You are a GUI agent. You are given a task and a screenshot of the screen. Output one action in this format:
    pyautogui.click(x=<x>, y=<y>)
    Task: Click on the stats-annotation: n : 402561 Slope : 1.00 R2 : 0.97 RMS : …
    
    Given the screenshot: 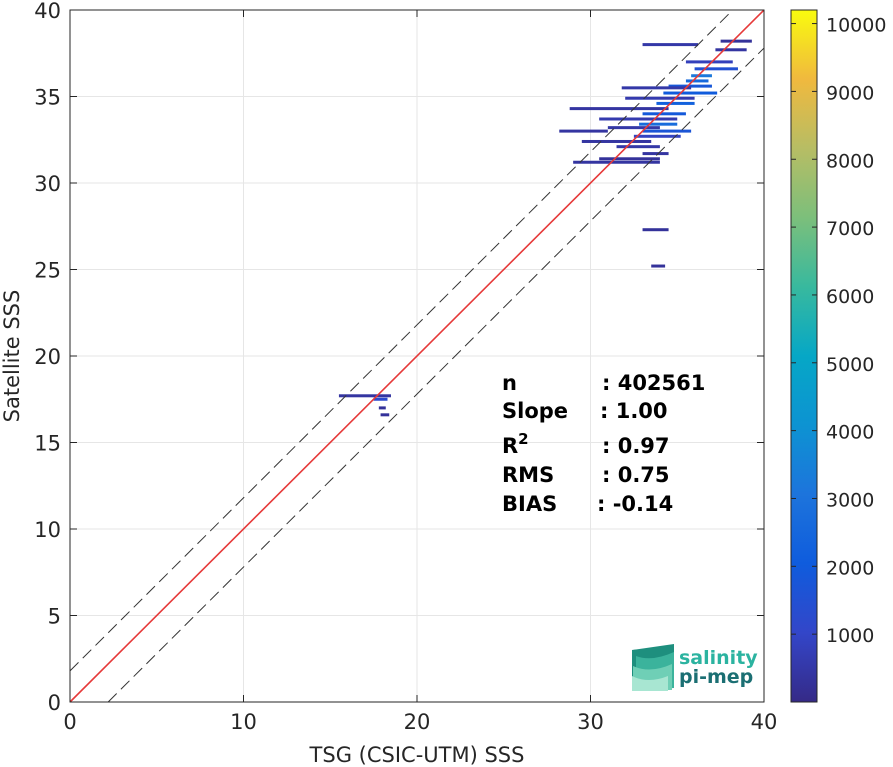 What is the action you would take?
    pyautogui.click(x=603, y=443)
    